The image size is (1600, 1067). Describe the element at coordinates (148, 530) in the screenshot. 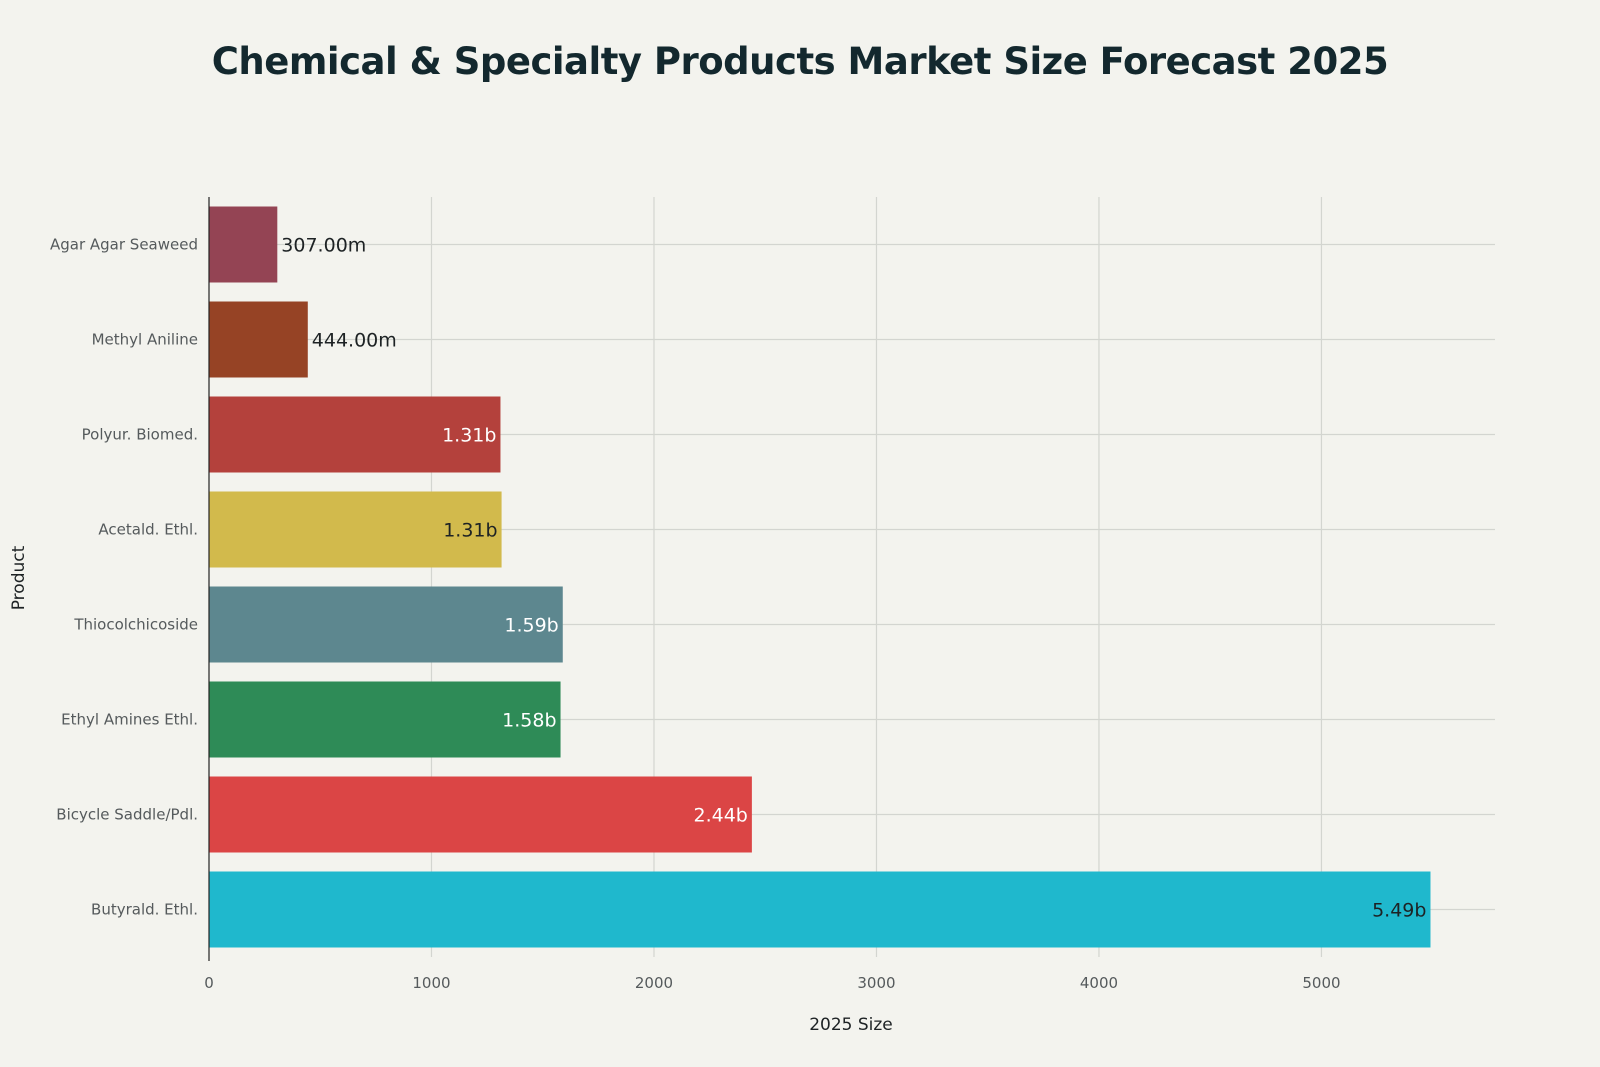

I see `y-tick-label: Acetald. Ethl.` at that location.